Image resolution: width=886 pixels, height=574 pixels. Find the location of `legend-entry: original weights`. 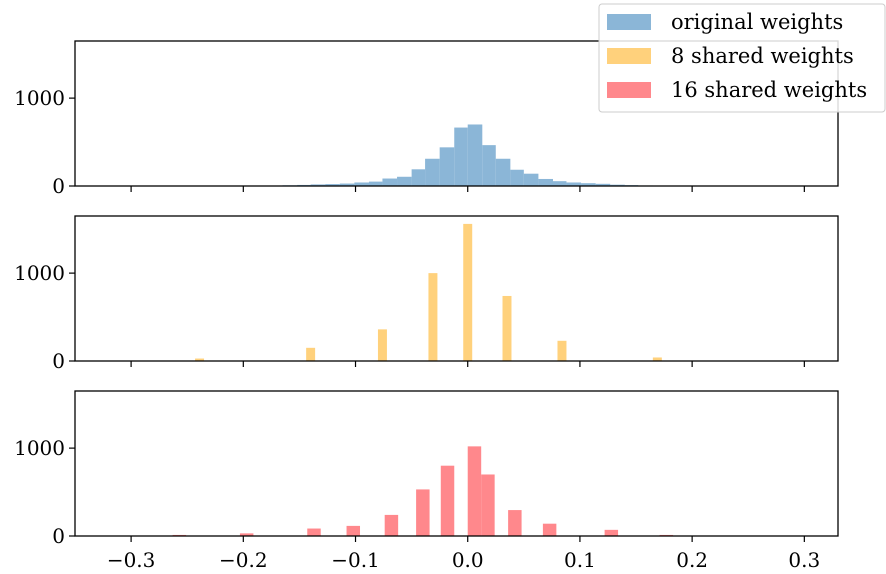

legend-entry: original weights is located at coordinates (725, 22).